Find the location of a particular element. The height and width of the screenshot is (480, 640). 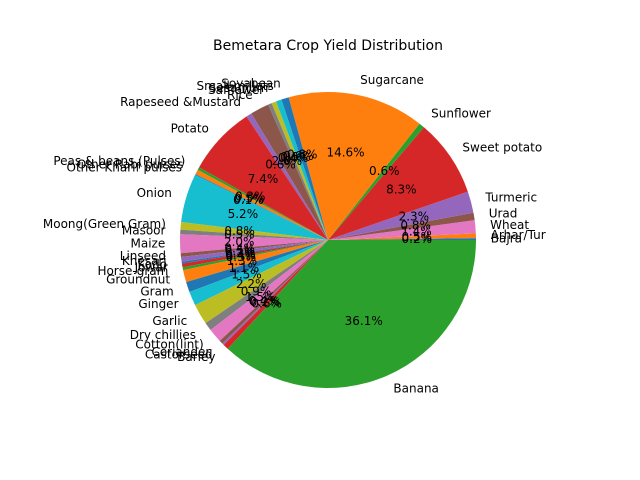

pie-slice-sesamum is located at coordinates (299, 170).